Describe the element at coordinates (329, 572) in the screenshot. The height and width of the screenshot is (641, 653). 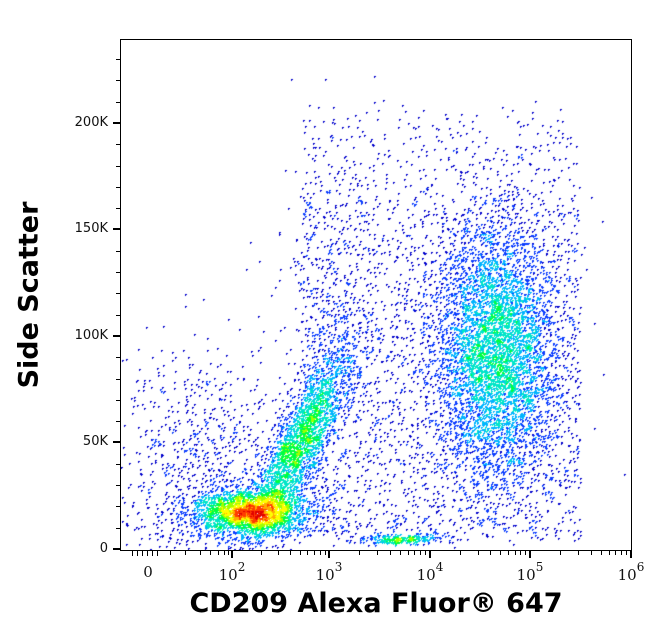
I see `x-tick-label: 10³` at that location.